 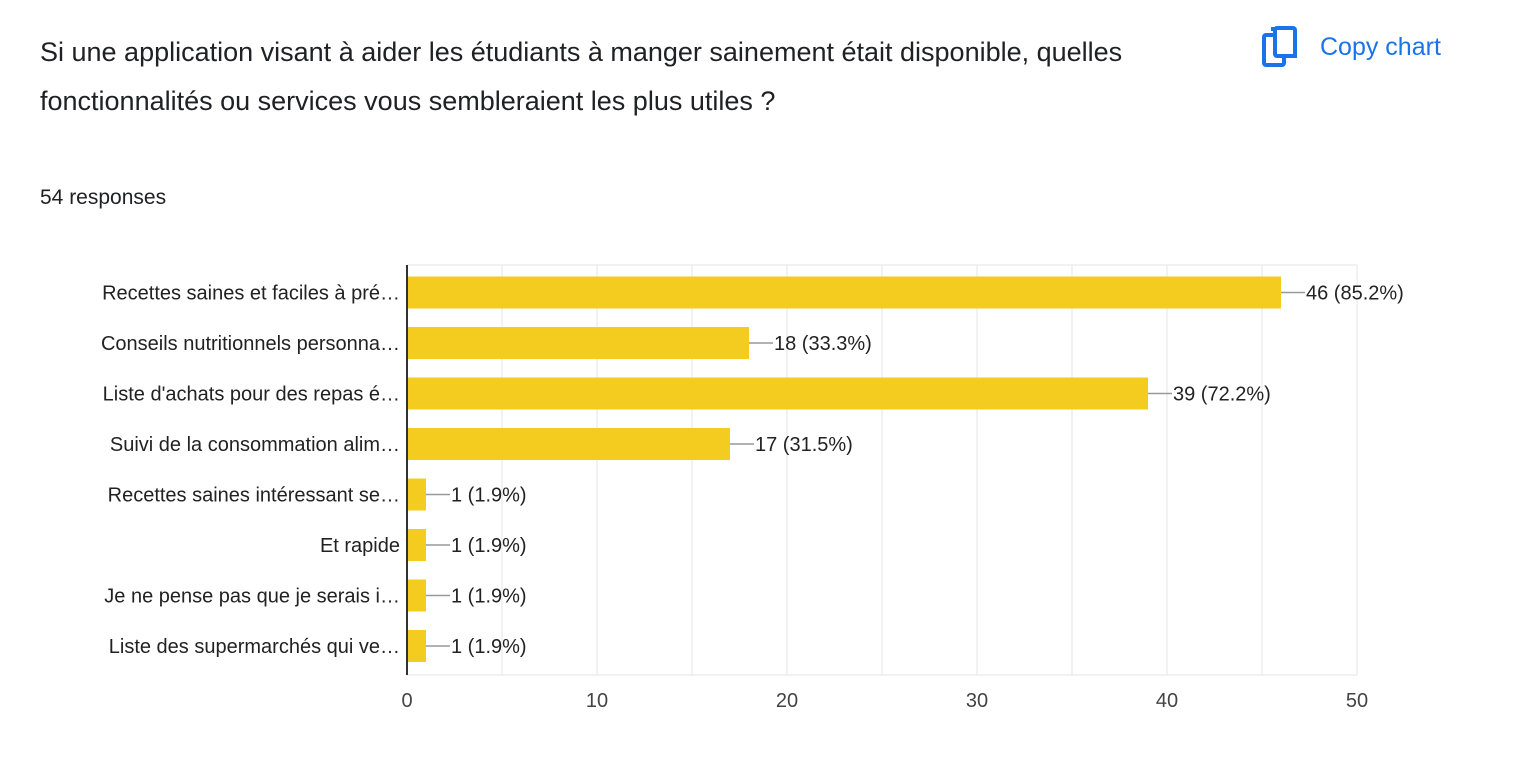 I want to click on copy-icon, so click(x=1280, y=47).